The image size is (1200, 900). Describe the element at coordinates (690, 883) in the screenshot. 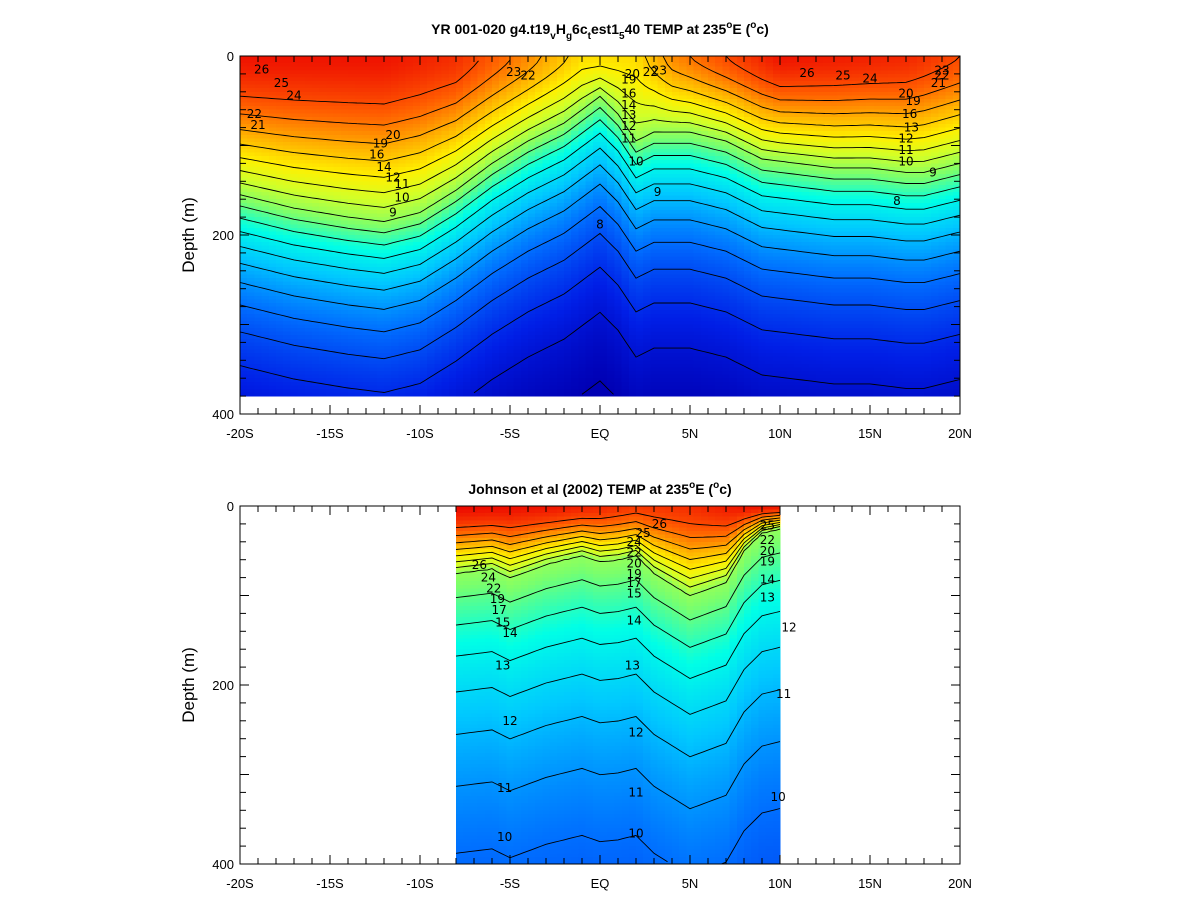

I see `bottom-x-tick-label: 5N` at that location.